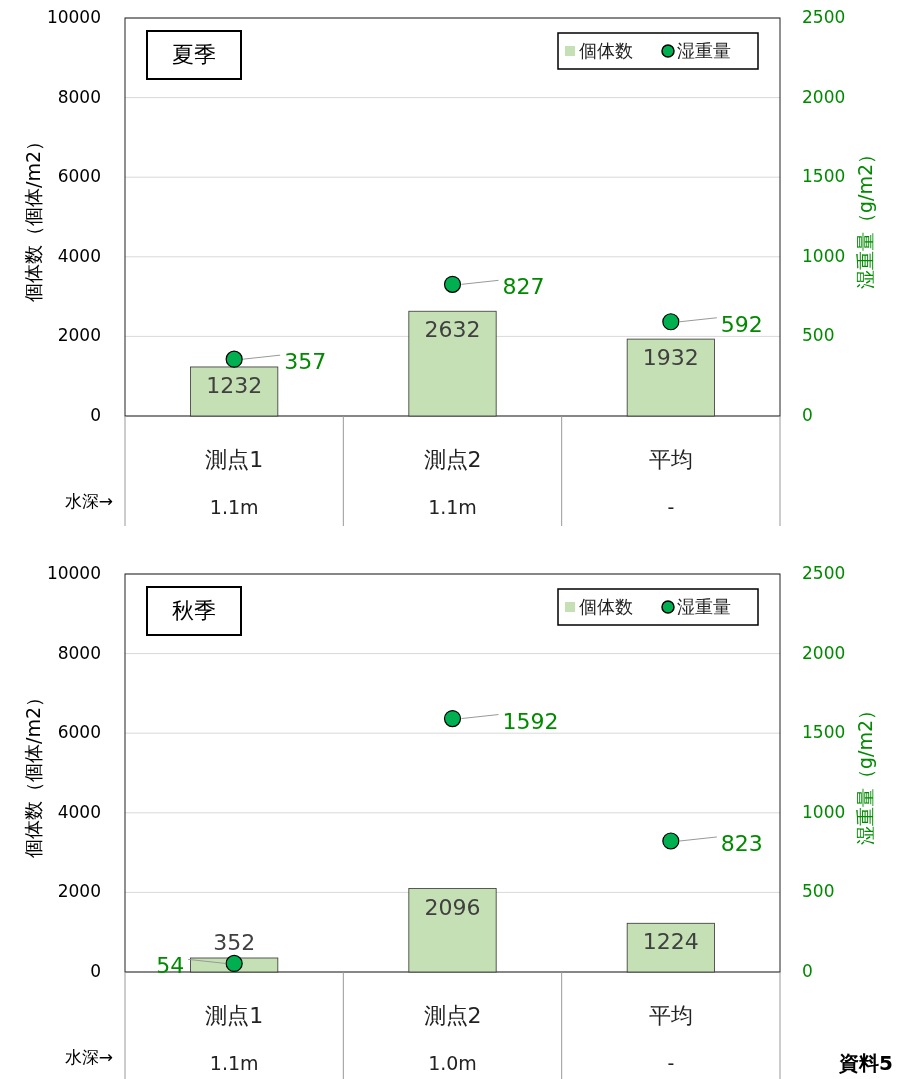 This screenshot has width=899, height=1079. I want to click on data-label: 1592, so click(530, 721).